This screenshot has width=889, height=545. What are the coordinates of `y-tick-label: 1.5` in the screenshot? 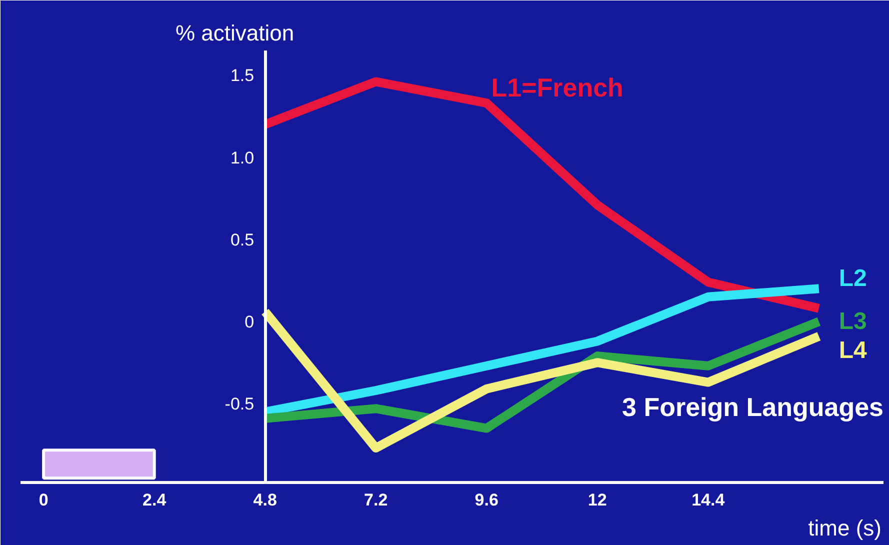 It's located at (242, 76).